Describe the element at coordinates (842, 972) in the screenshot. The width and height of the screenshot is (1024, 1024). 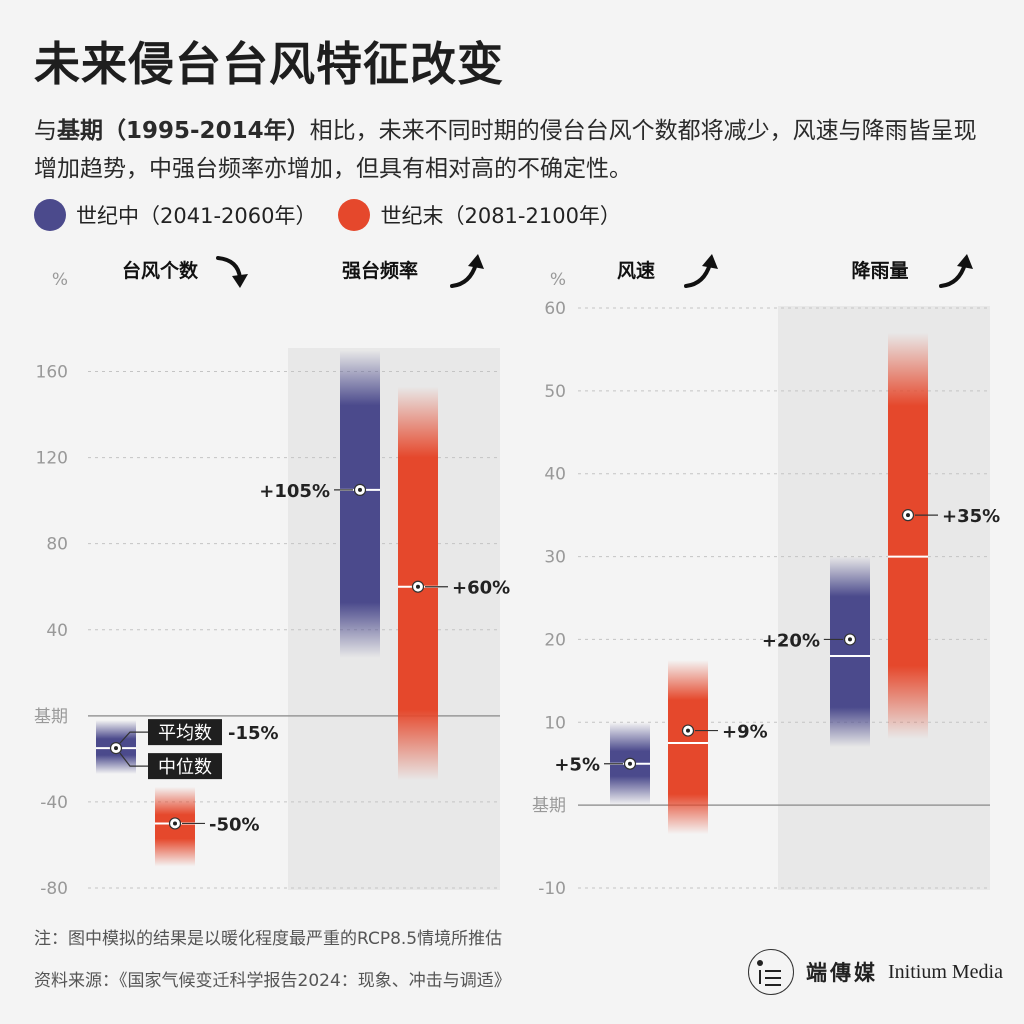
I see `brand-name-cn: 端傳媒` at that location.